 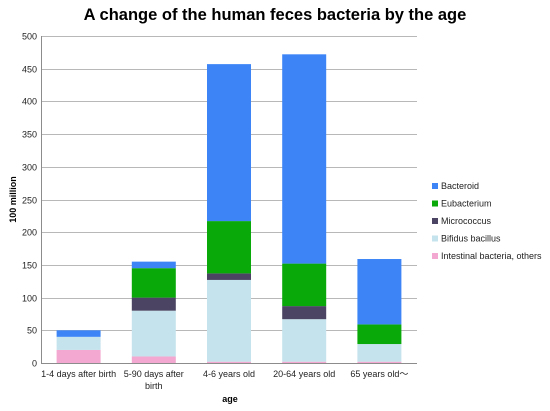 I want to click on x-tick-label: 5-90 days after, so click(x=154, y=374).